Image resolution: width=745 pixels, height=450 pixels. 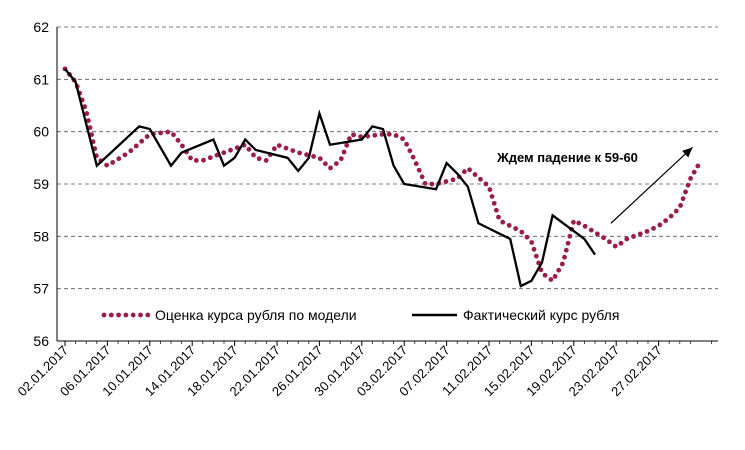 I want to click on y-tick-label: 57, so click(x=41, y=289).